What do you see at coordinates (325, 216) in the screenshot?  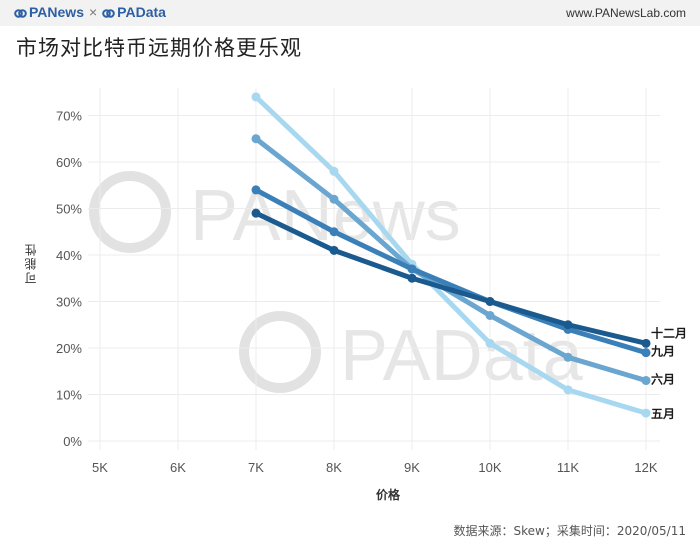 I see `watermark-text: PANews` at bounding box center [325, 216].